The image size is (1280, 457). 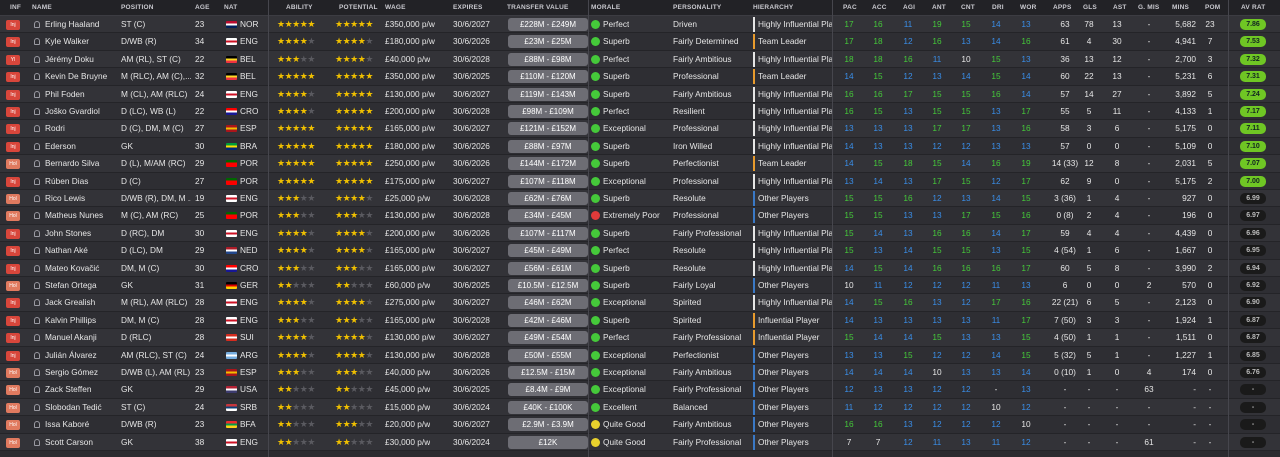 I want to click on player-name: Julián Álvarez, so click(x=71, y=354).